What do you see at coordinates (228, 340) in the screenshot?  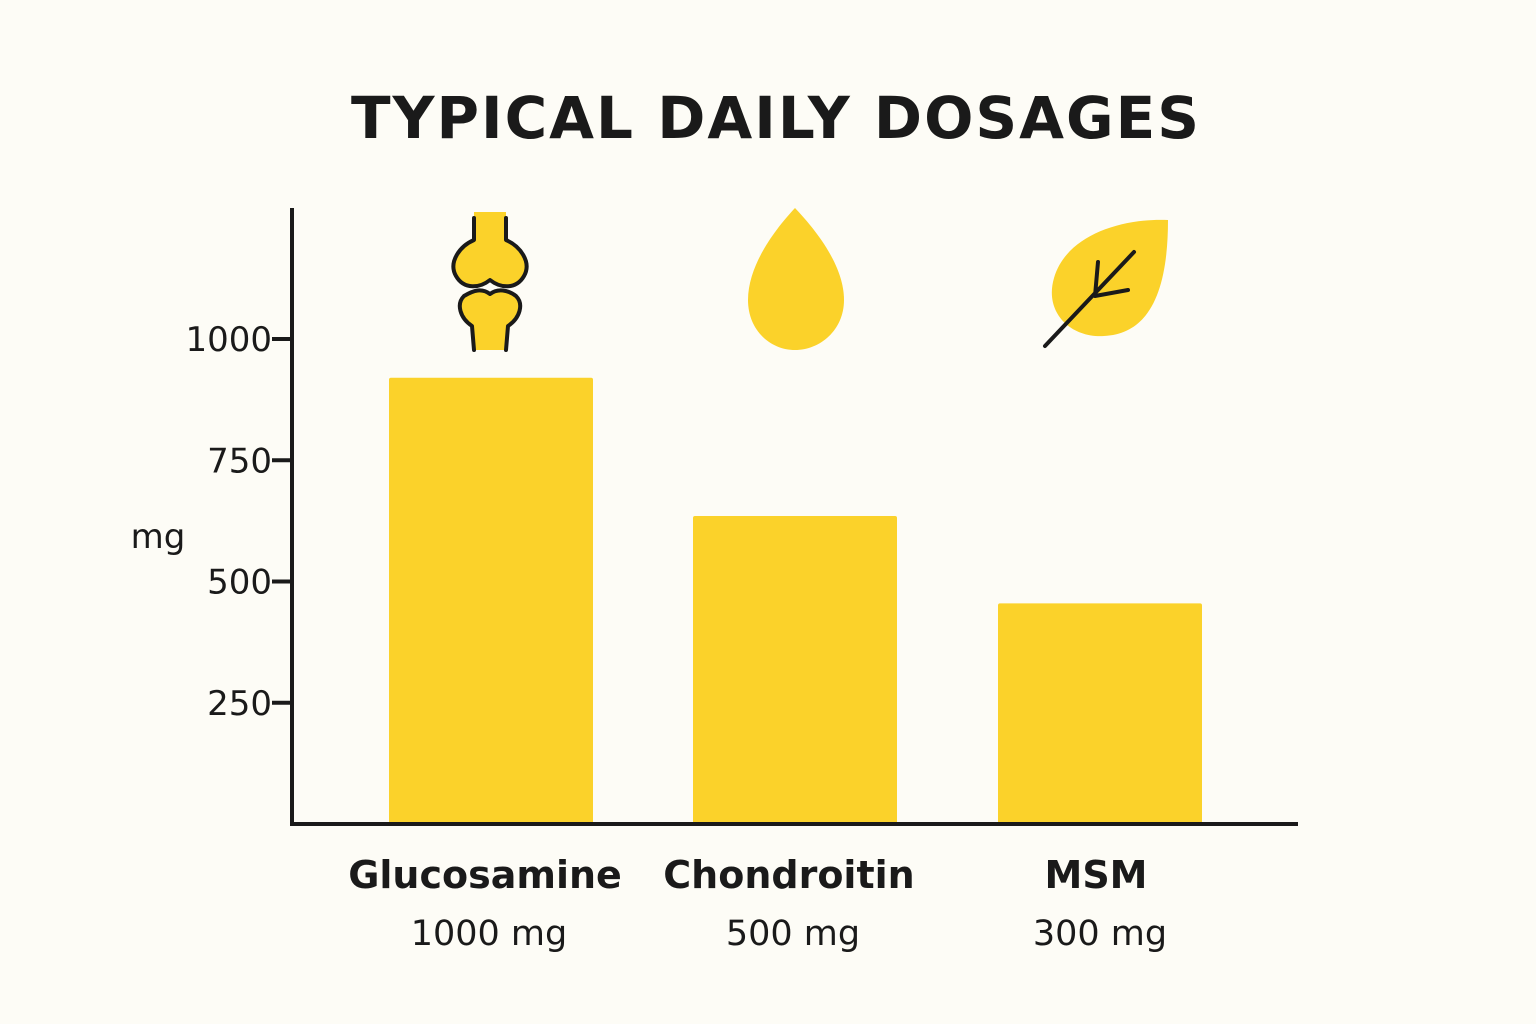 I see `y-tick-label: 1000` at bounding box center [228, 340].